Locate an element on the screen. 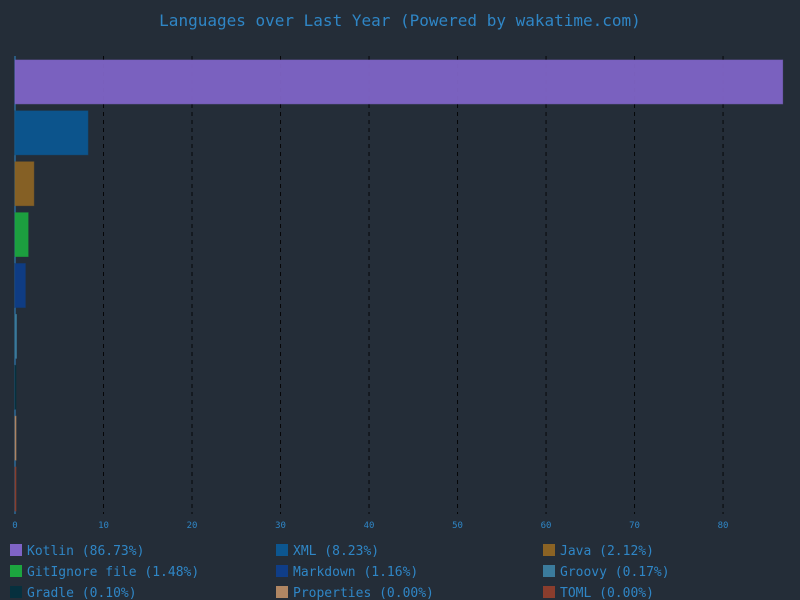  bar-markdown is located at coordinates (20, 285).